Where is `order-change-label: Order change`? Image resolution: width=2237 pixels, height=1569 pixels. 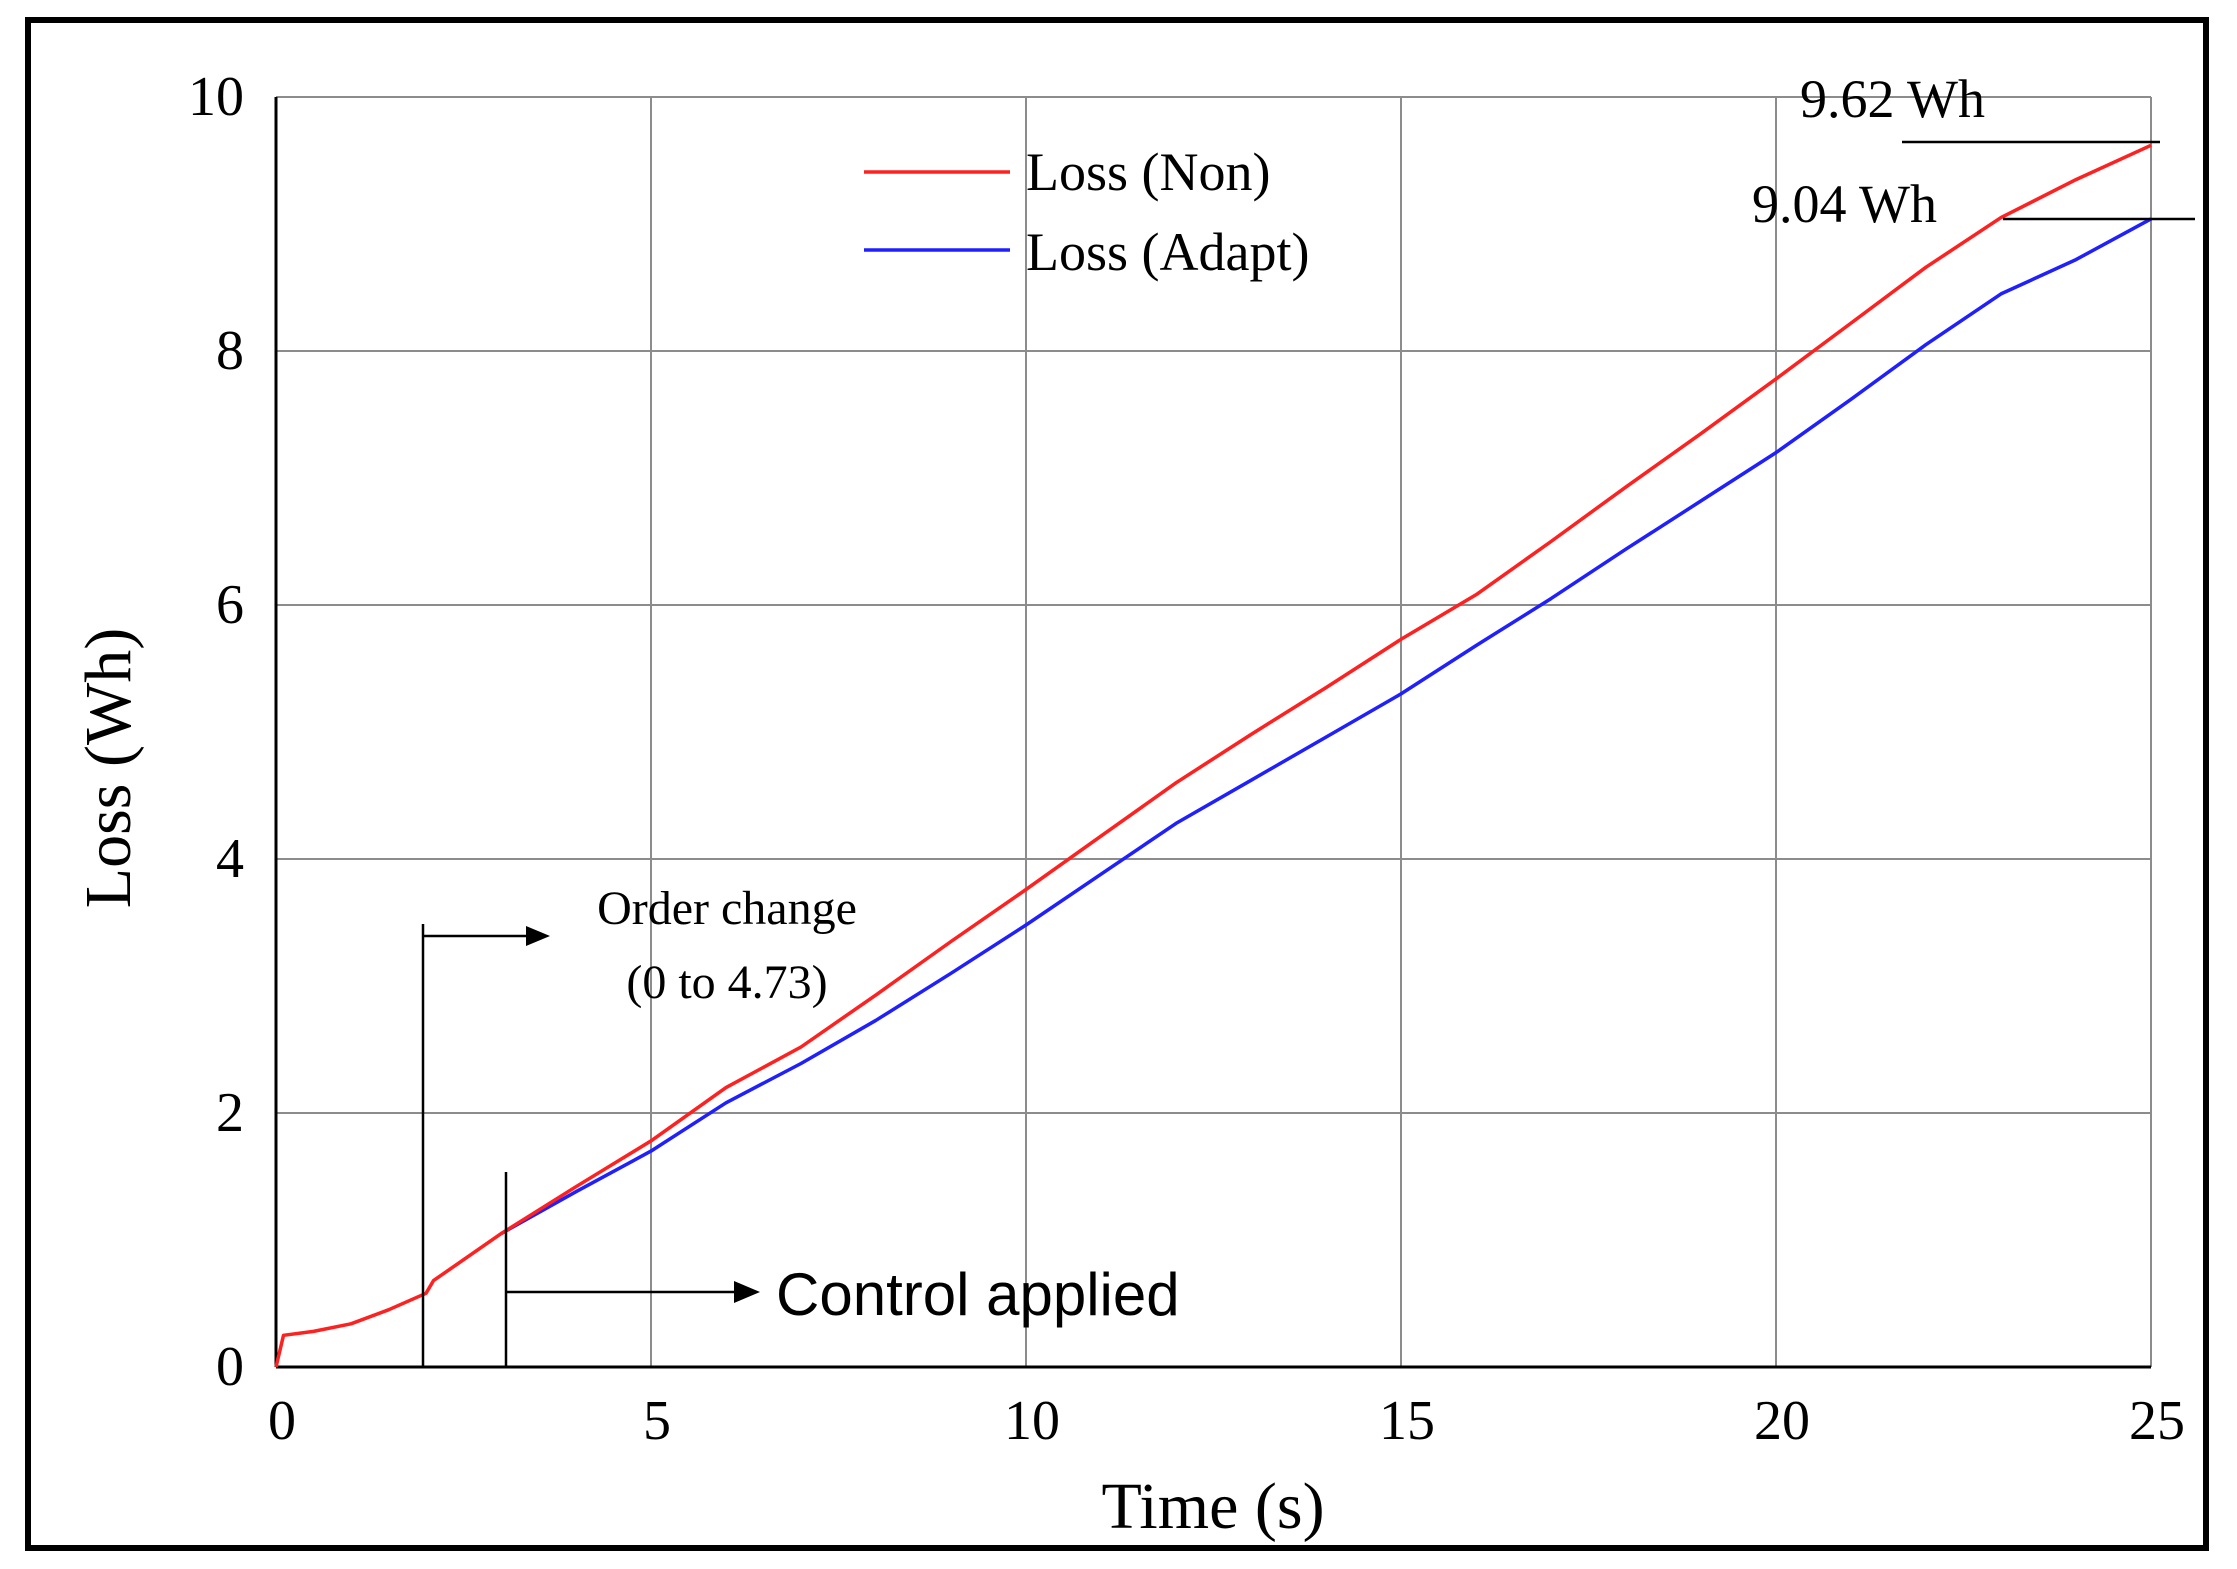 order-change-label: Order change is located at coordinates (727, 908).